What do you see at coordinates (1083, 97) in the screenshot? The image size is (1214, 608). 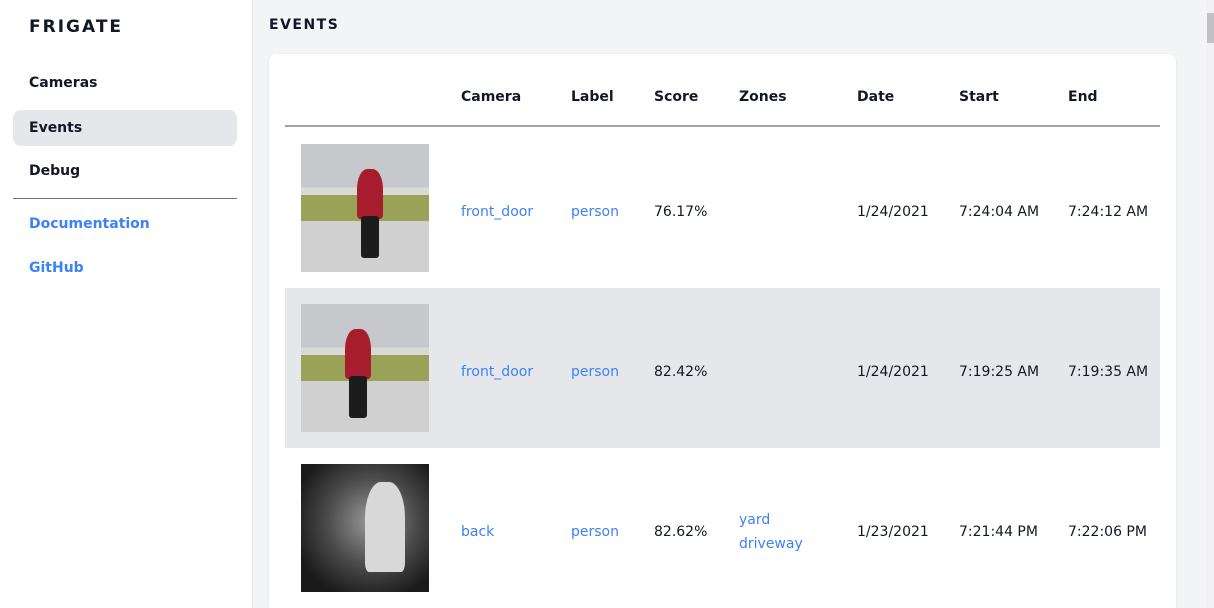 I see `column-end: End` at bounding box center [1083, 97].